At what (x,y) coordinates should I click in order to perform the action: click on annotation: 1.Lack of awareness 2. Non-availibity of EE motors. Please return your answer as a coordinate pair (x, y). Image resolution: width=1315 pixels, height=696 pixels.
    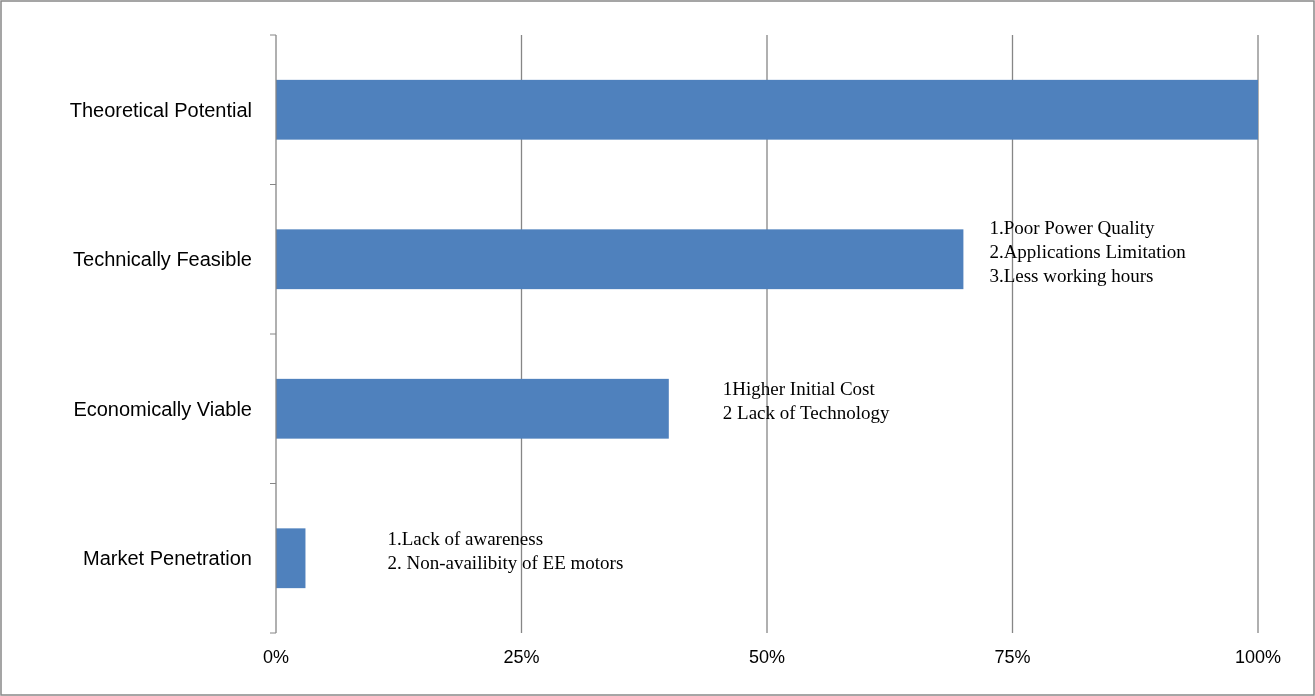
    Looking at the image, I should click on (505, 550).